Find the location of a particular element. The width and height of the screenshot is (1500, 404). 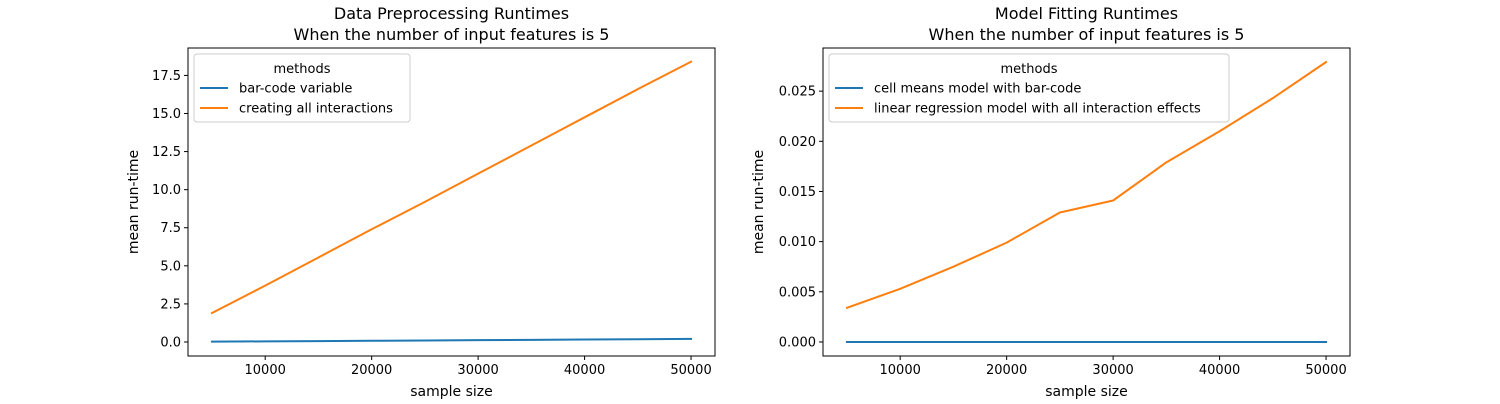

y-tick-label: 0.020 is located at coordinates (797, 142).